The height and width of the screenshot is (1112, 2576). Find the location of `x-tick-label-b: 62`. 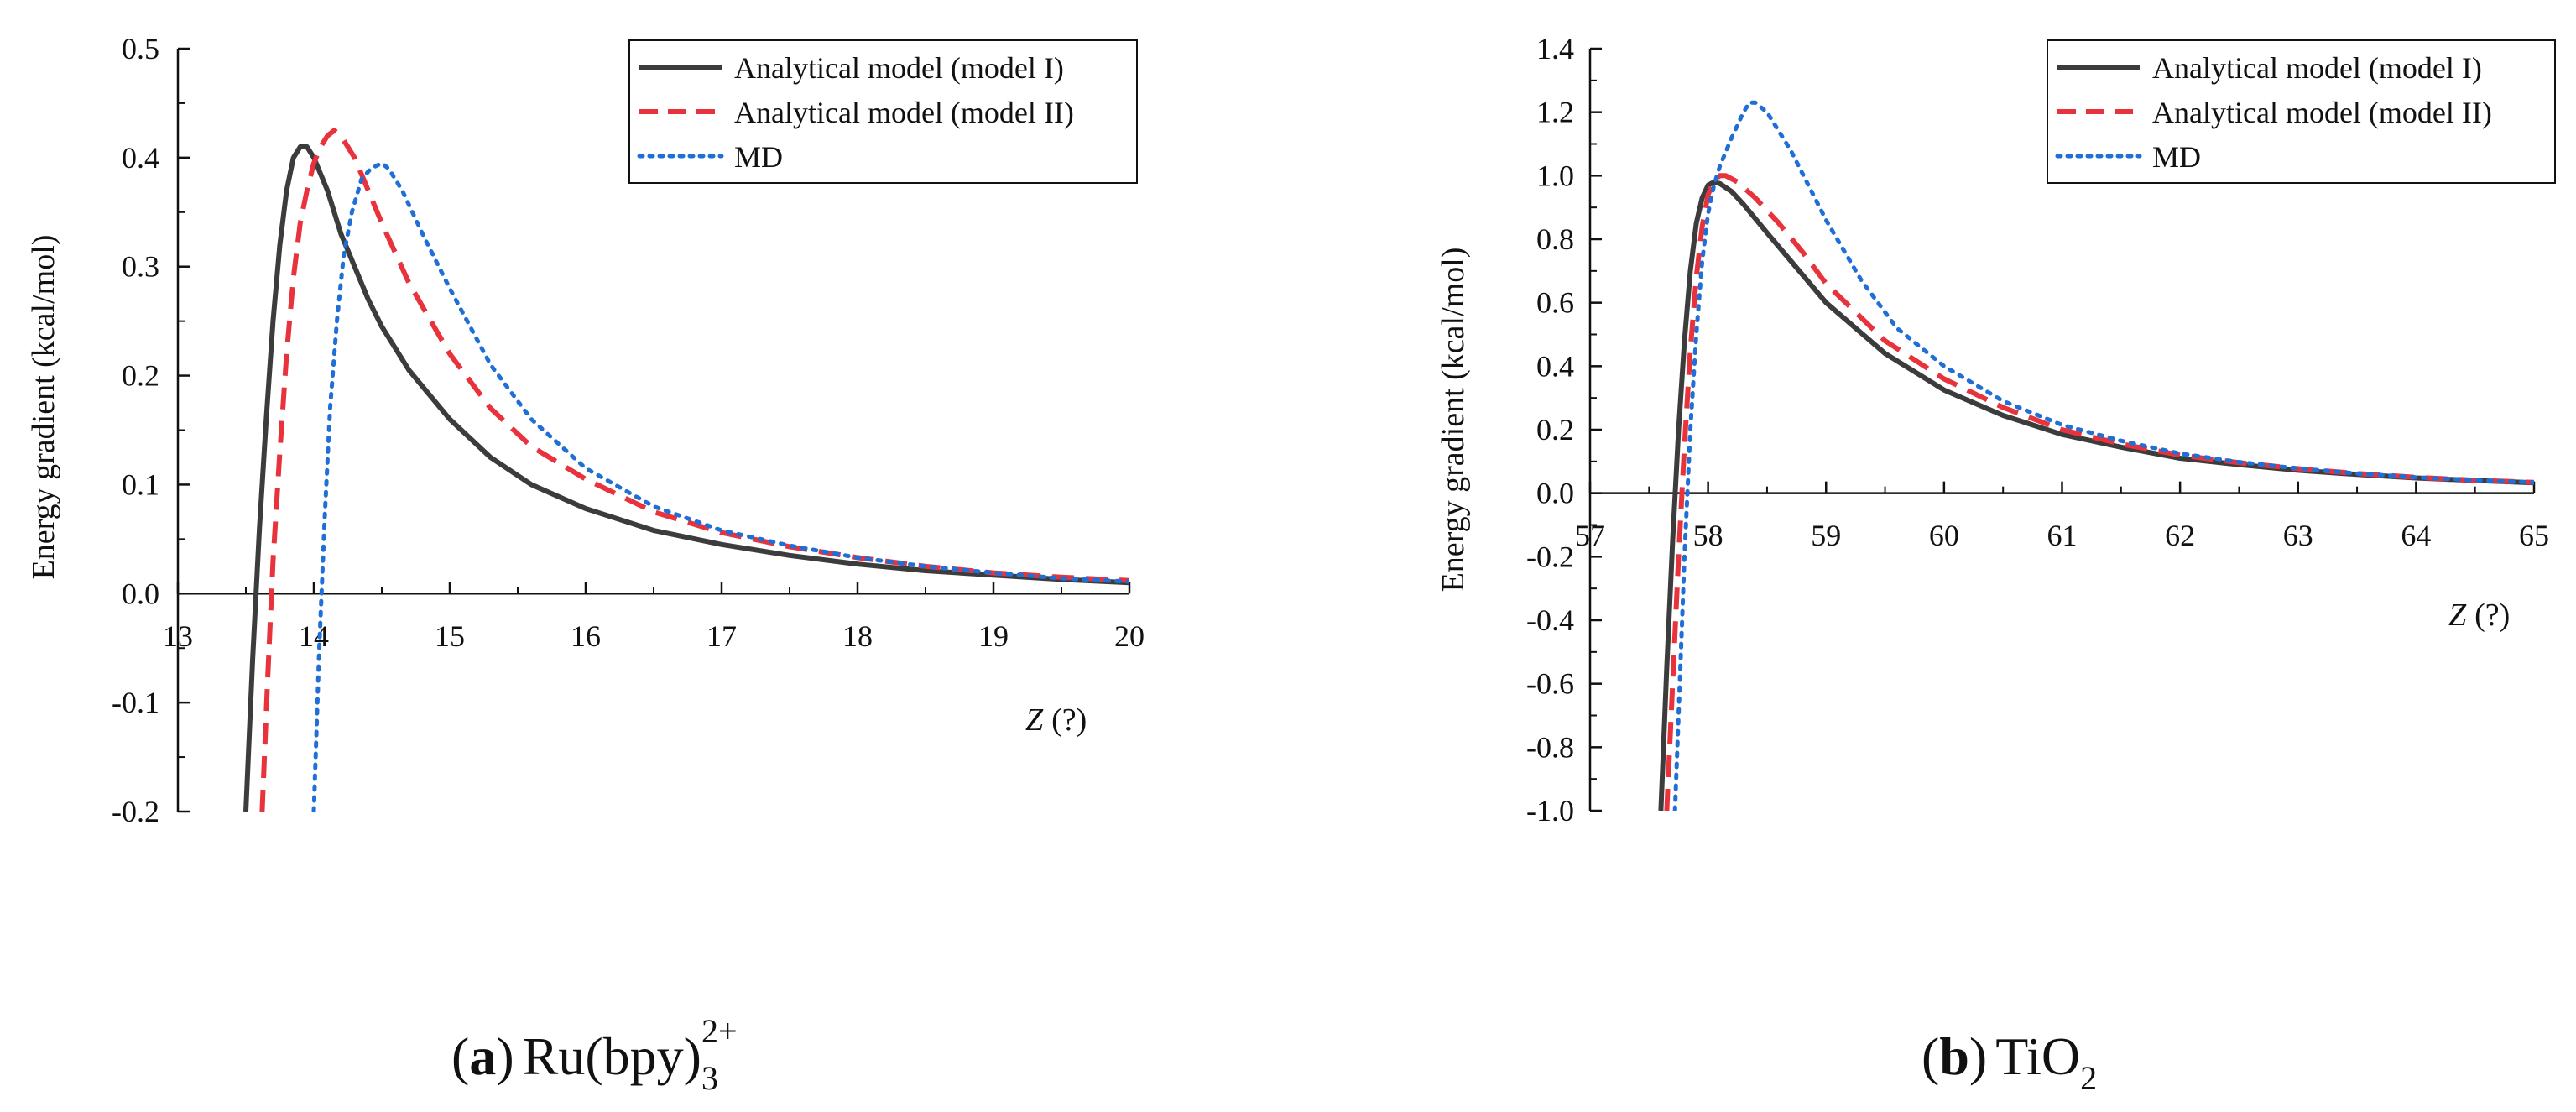

x-tick-label-b: 62 is located at coordinates (2180, 535).